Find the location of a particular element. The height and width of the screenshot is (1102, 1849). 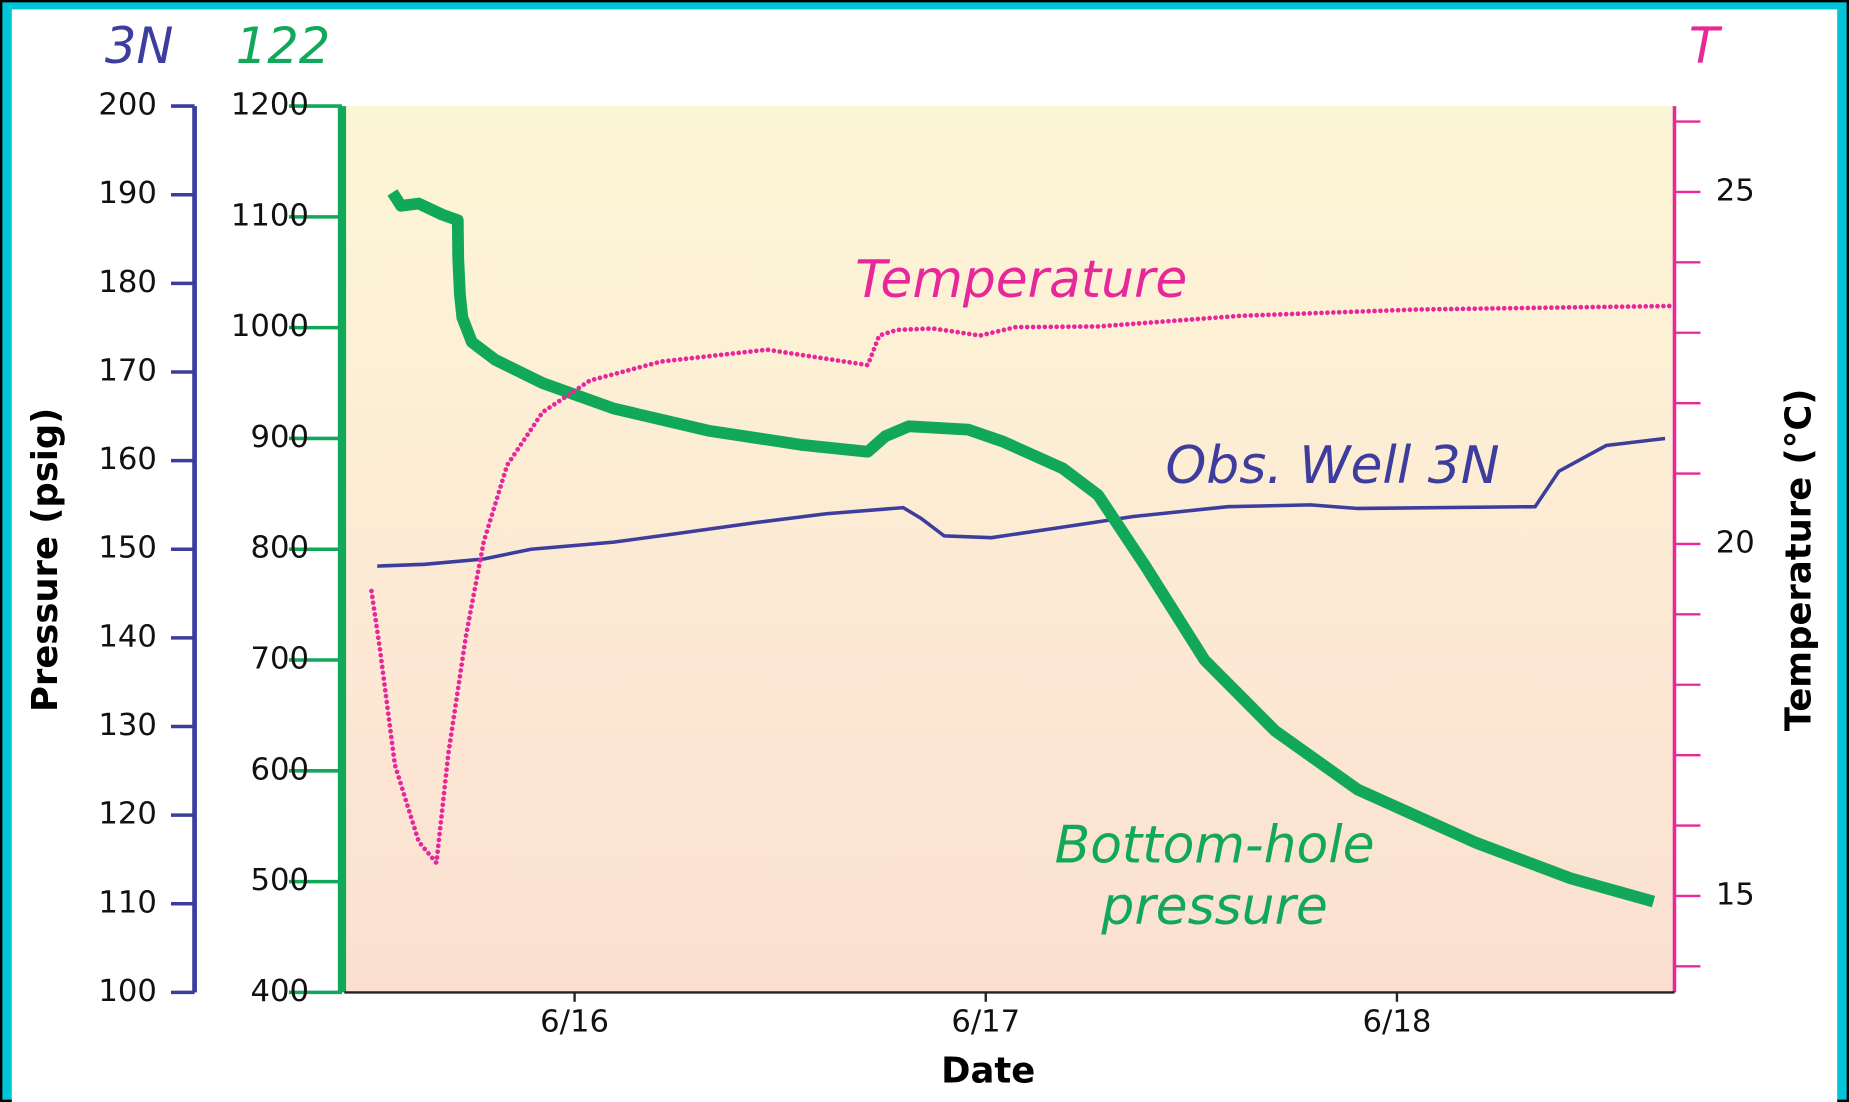

y-tick-label: 160 is located at coordinates (127, 459).